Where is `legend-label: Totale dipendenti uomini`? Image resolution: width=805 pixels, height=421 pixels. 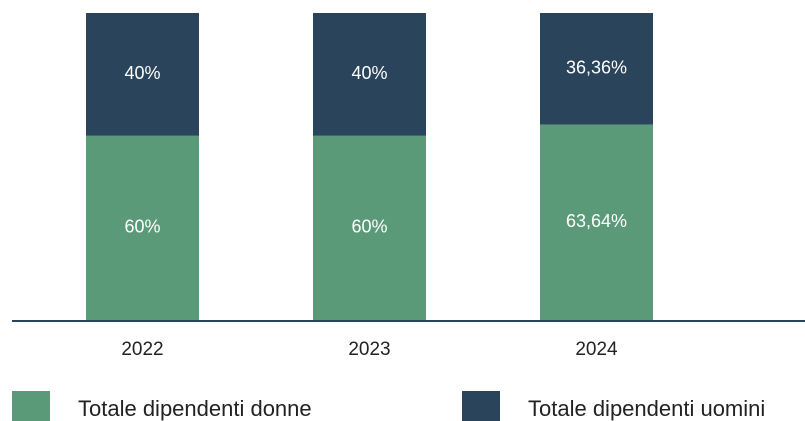 legend-label: Totale dipendenti uomini is located at coordinates (646, 408).